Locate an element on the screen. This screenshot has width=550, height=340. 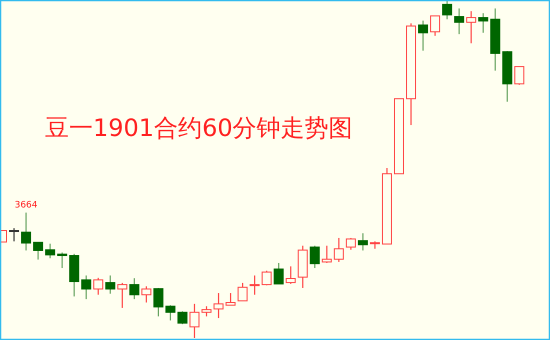
annotation: 3664 is located at coordinates (26, 205).